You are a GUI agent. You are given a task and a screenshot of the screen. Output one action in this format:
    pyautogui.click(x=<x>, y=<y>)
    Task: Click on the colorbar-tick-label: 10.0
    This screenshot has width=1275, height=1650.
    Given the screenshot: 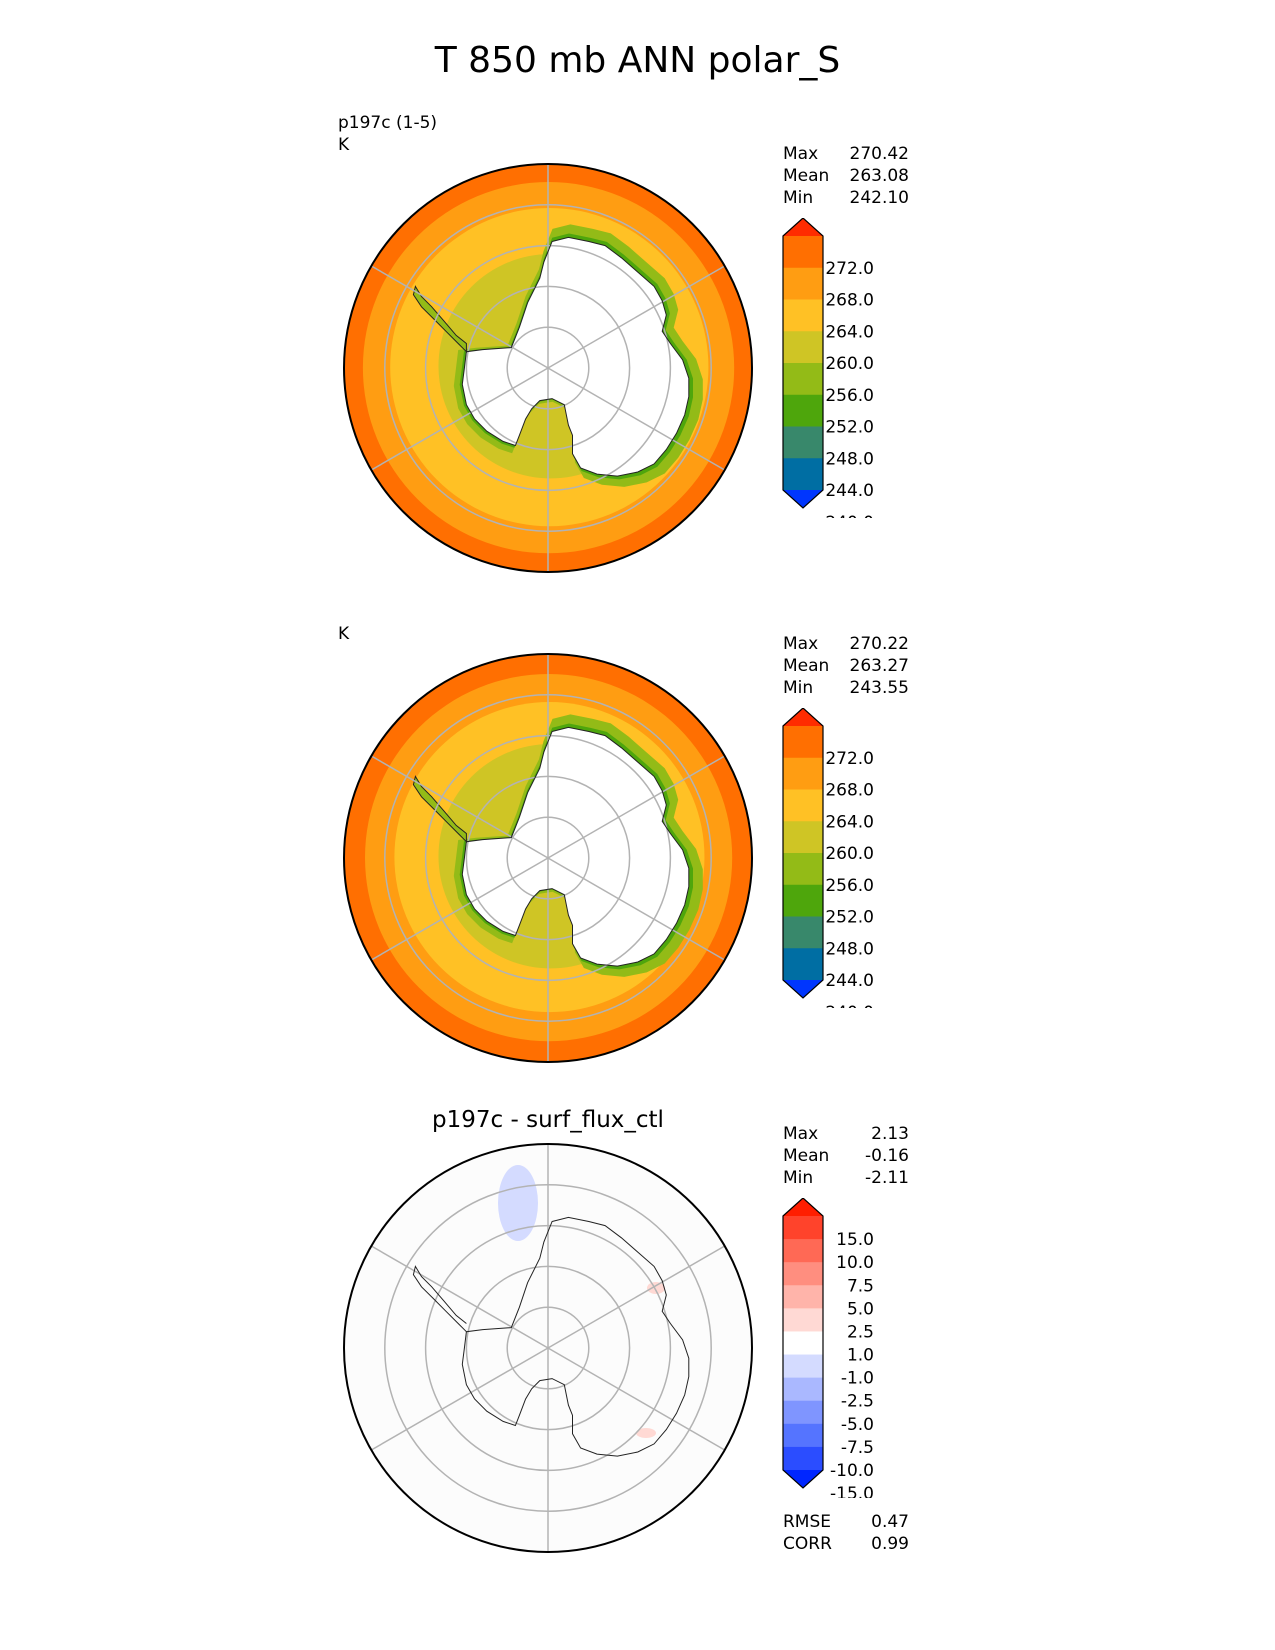 What is the action you would take?
    pyautogui.click(x=855, y=1263)
    